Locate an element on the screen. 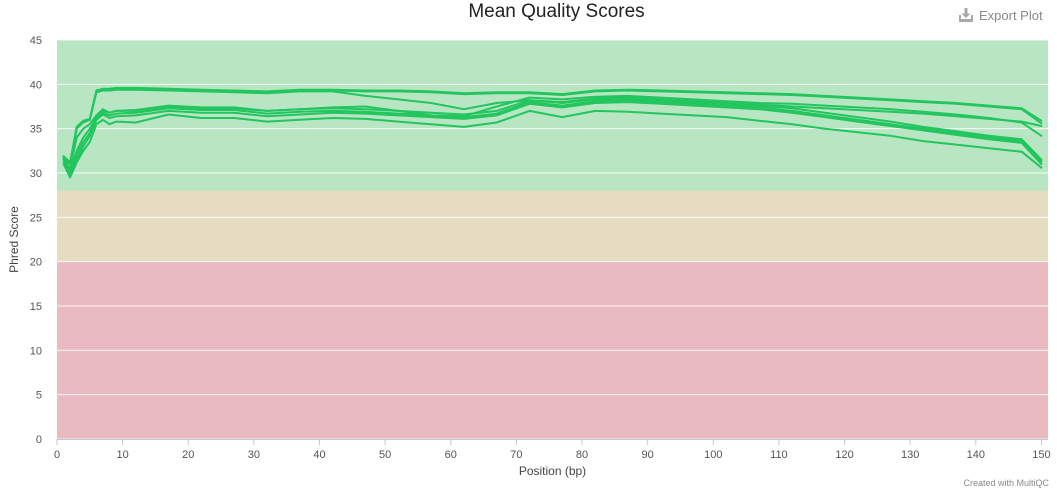  x-tick-label: 150 is located at coordinates (1041, 455).